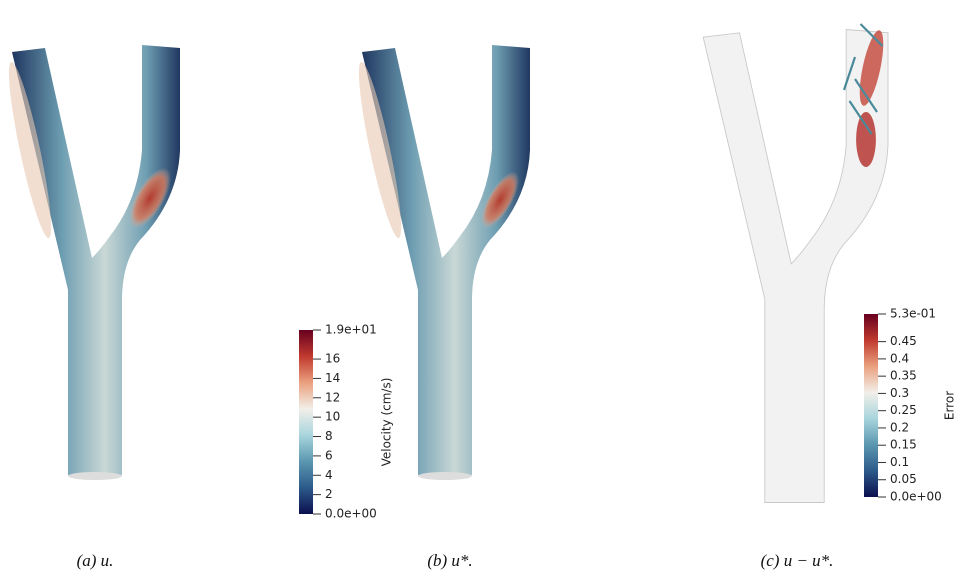  Describe the element at coordinates (903, 341) in the screenshot. I see `tick-label: 0.45` at that location.